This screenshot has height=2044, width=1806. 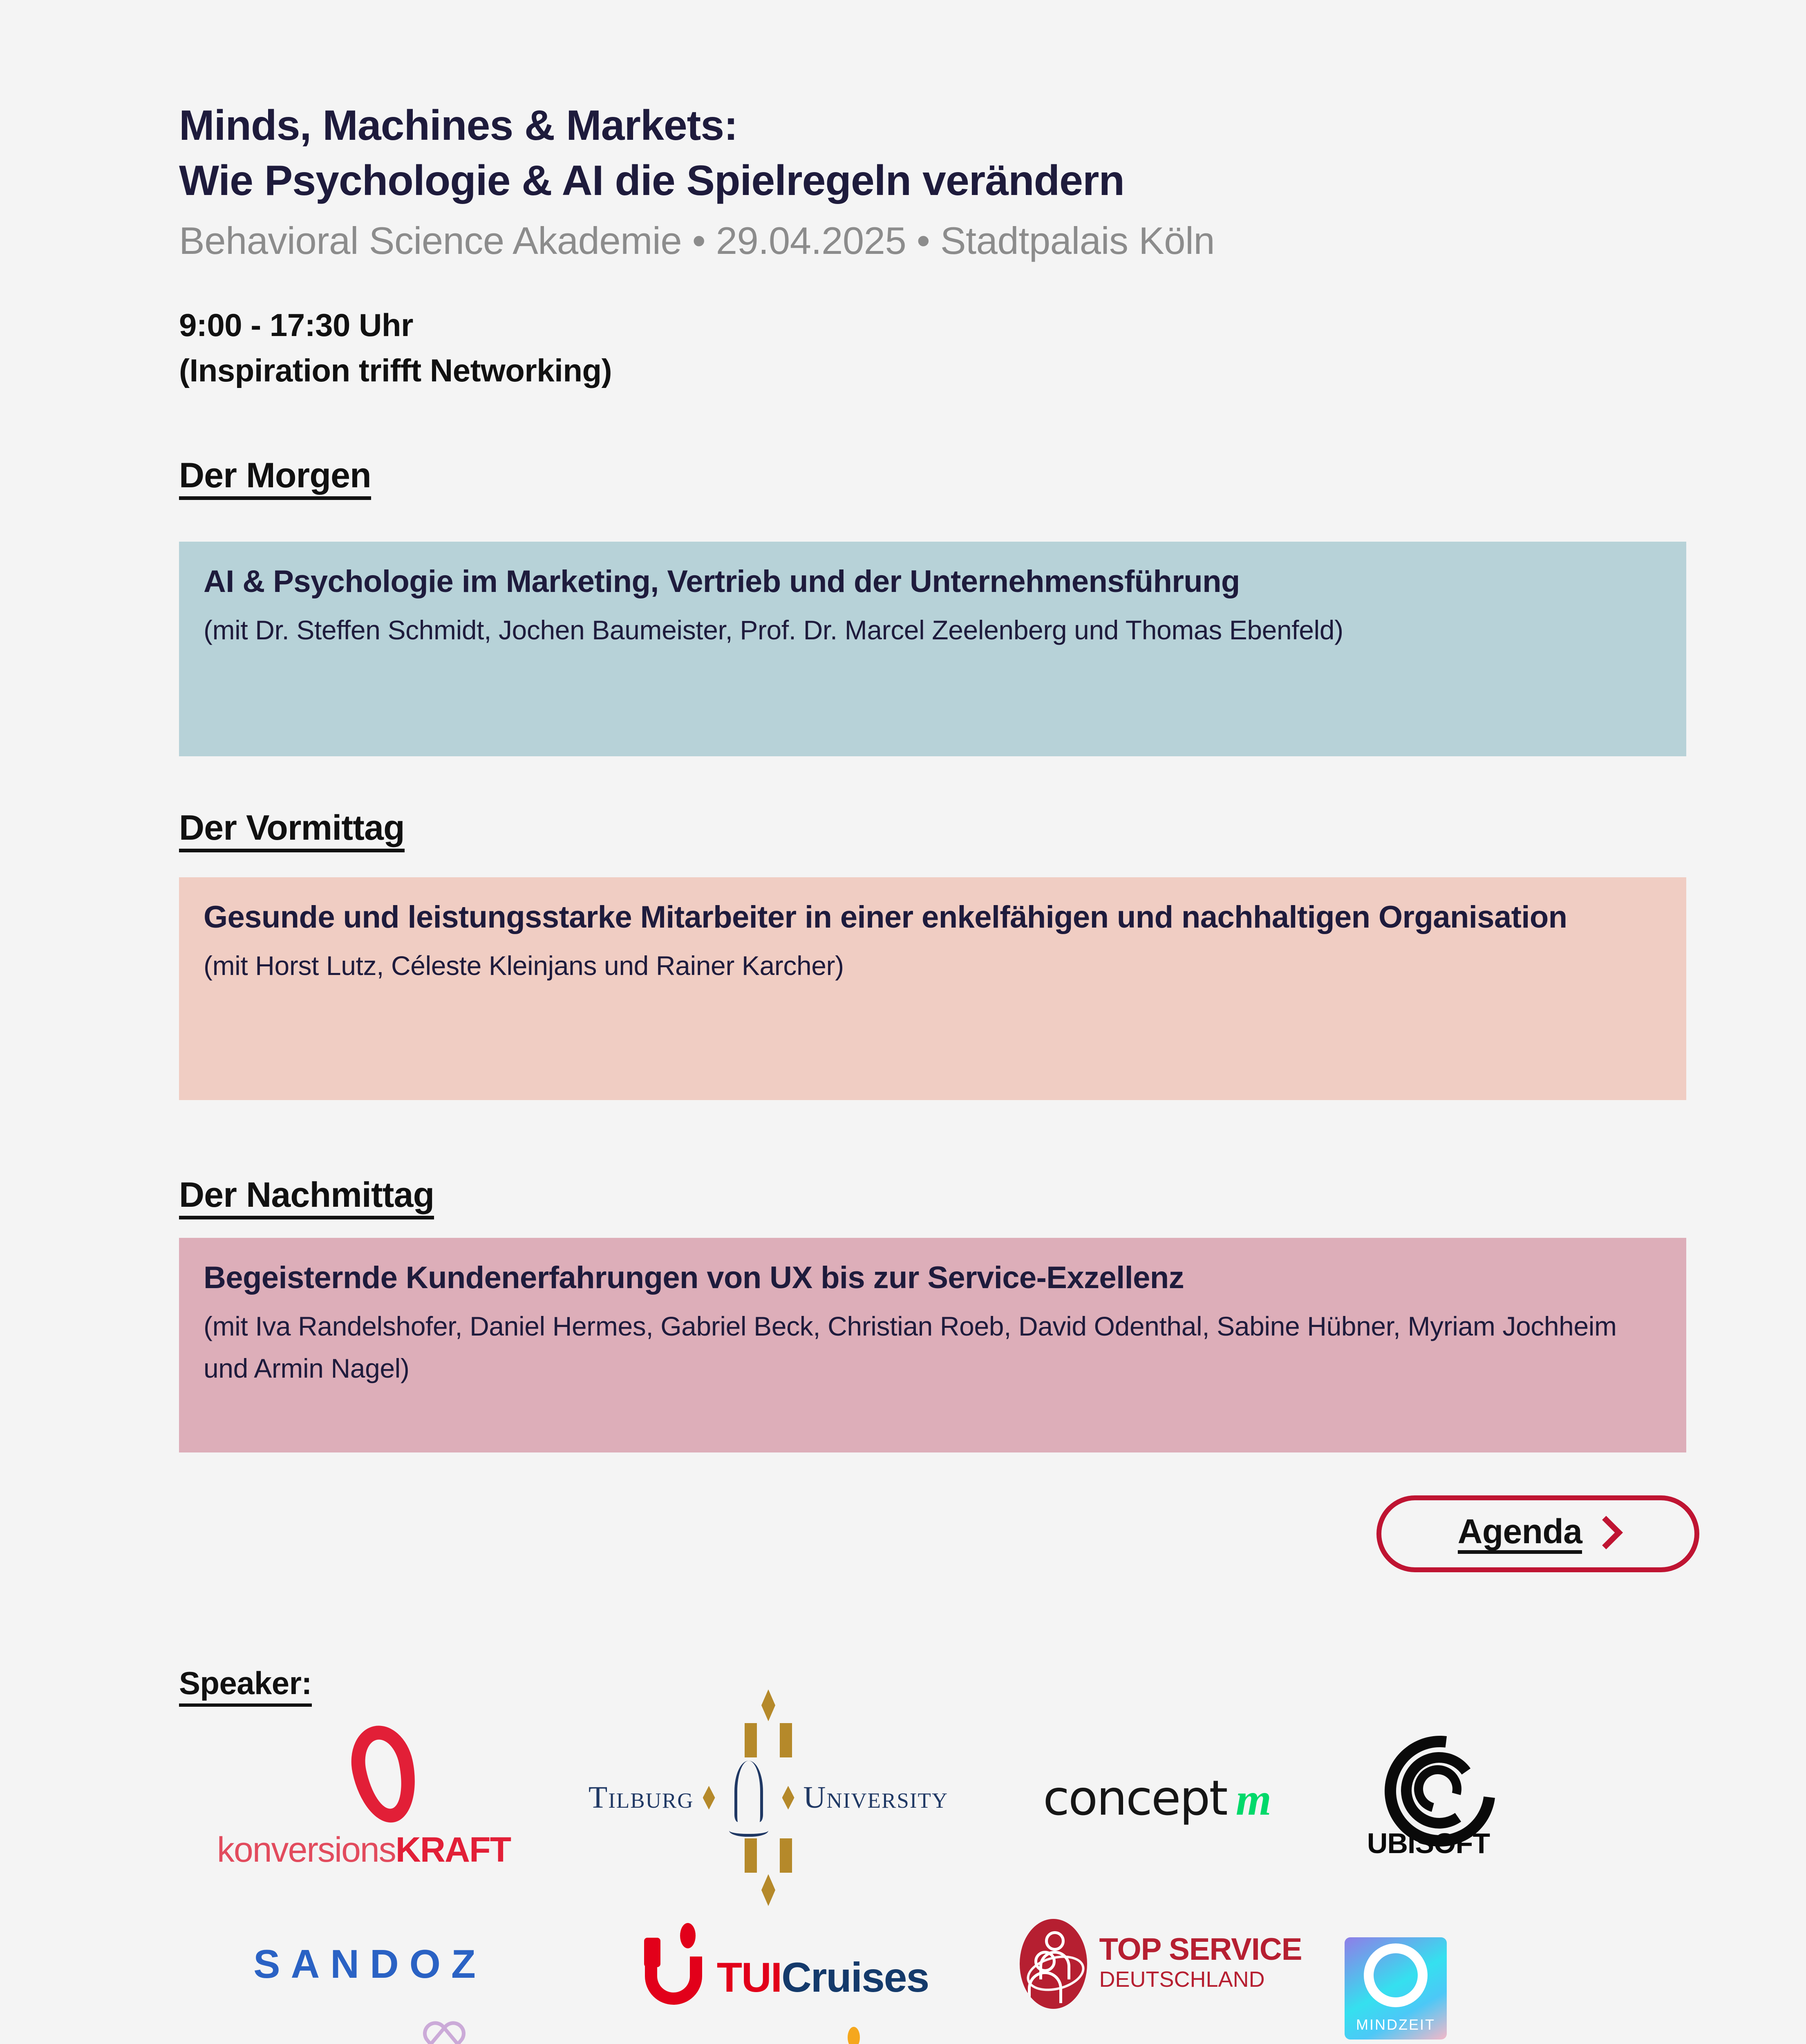 What do you see at coordinates (768, 1890) in the screenshot?
I see `tilburg-bottom-ornament-icon` at bounding box center [768, 1890].